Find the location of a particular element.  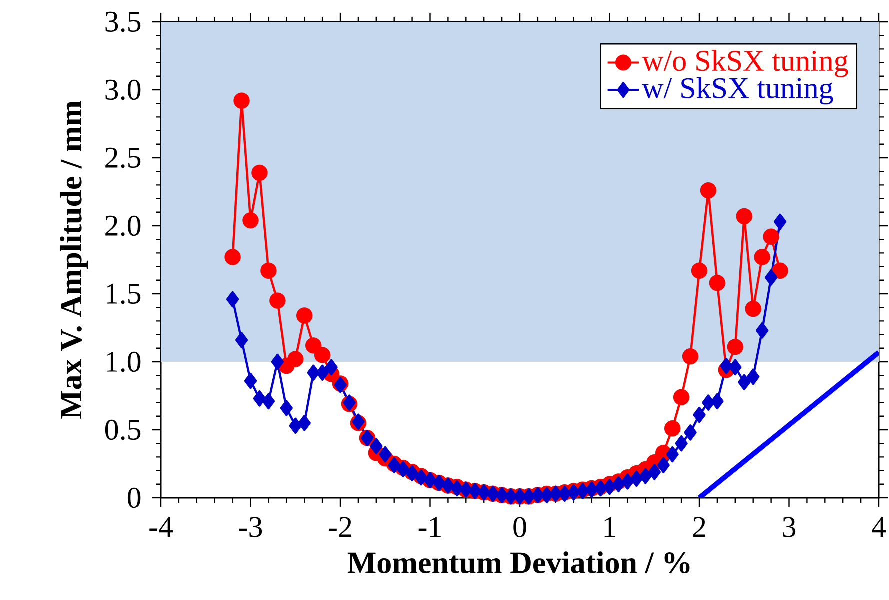

x-tick-label: 0 is located at coordinates (520, 527).